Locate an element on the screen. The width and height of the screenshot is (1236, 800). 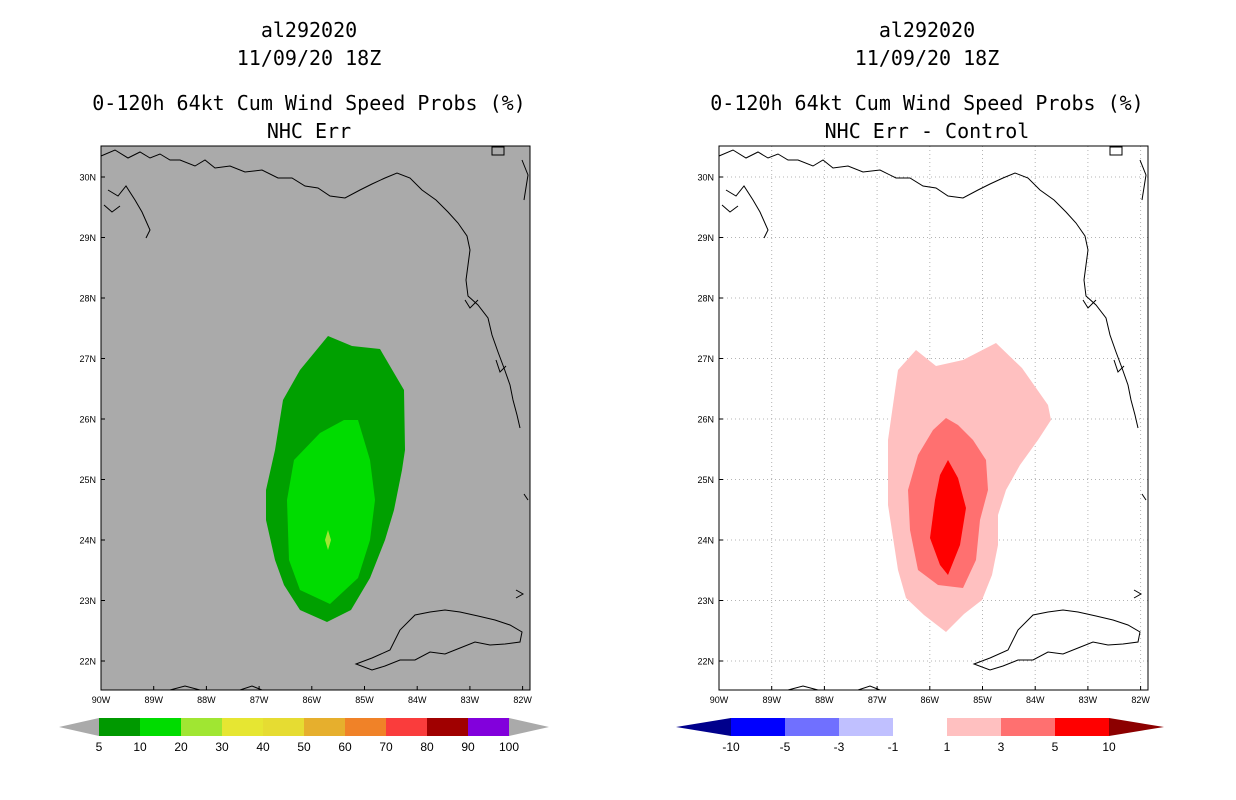
colorbar-label: 30 is located at coordinates (222, 747).